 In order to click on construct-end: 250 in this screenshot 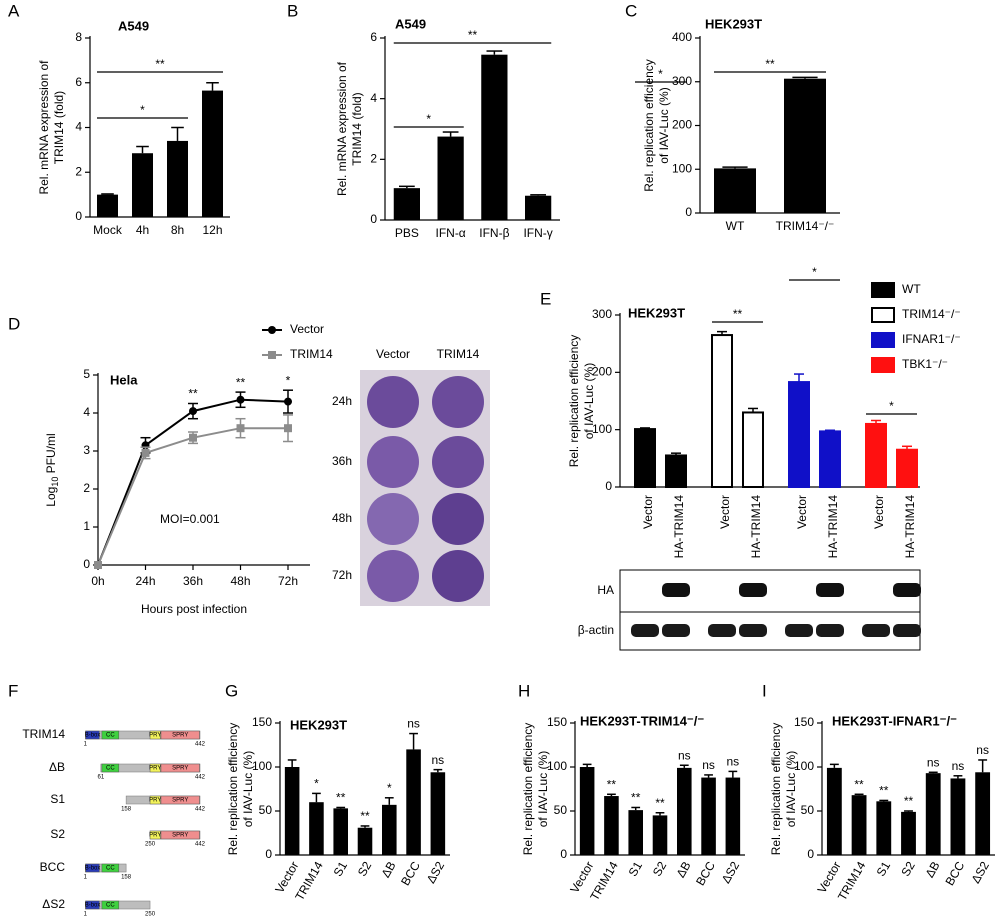, I will do `click(150, 915)`.